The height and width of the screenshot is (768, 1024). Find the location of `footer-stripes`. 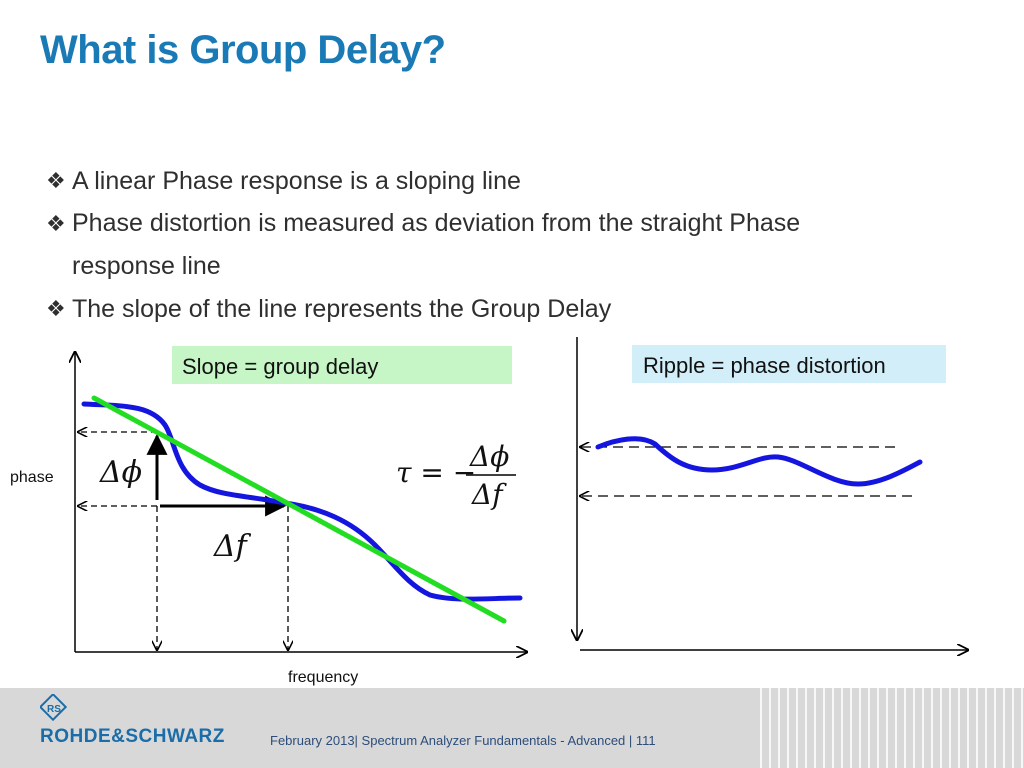

footer-stripes is located at coordinates (892, 728).